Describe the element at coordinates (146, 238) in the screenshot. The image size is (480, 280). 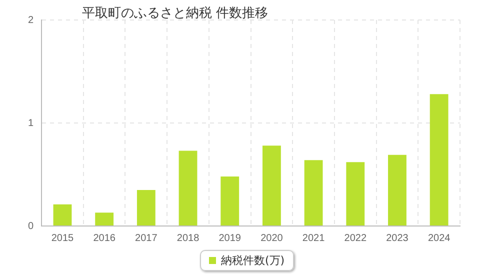
I see `x-tick-label: 2017` at that location.